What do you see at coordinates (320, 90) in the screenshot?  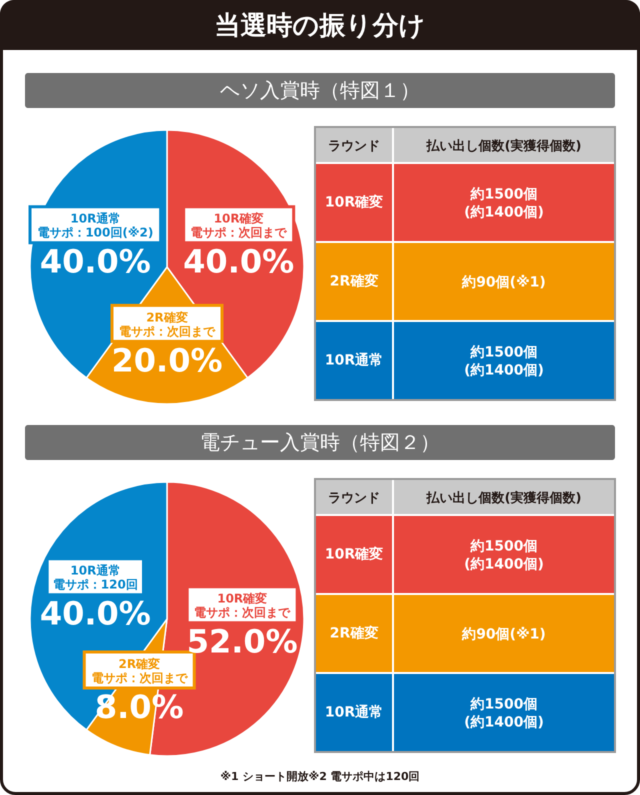 I see `chart-title: ヘソ入賞時（特図１）` at bounding box center [320, 90].